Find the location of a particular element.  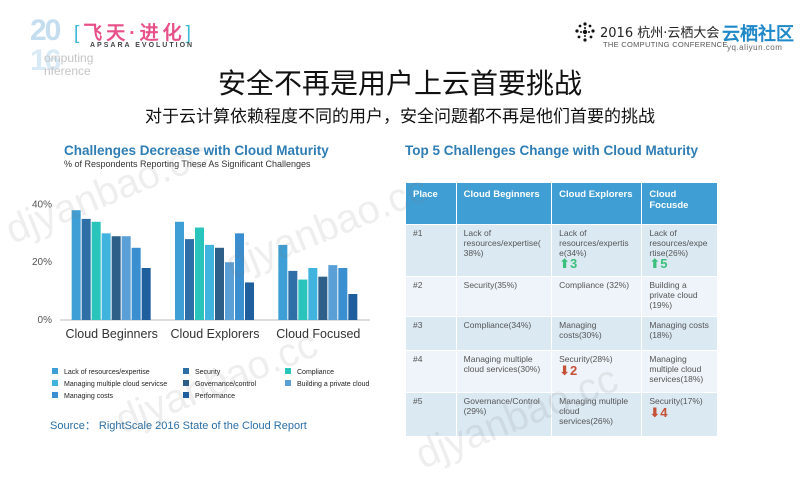

y-tick-label: 40% is located at coordinates (42, 204).